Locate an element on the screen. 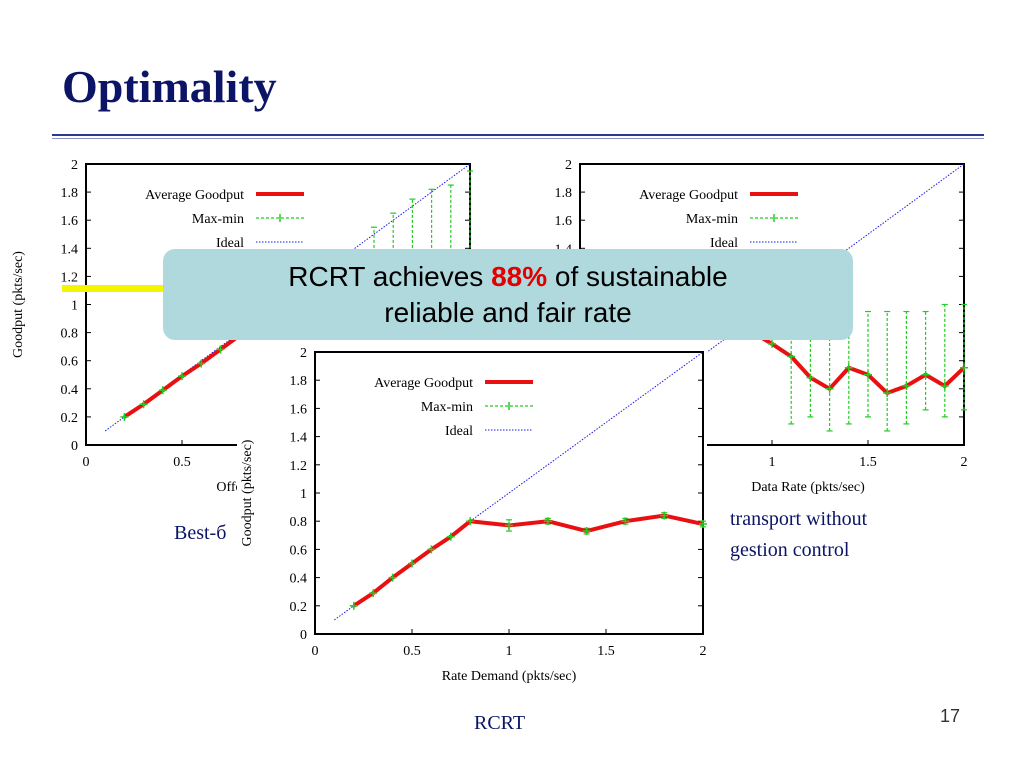  title-rule-thin is located at coordinates (518, 138).